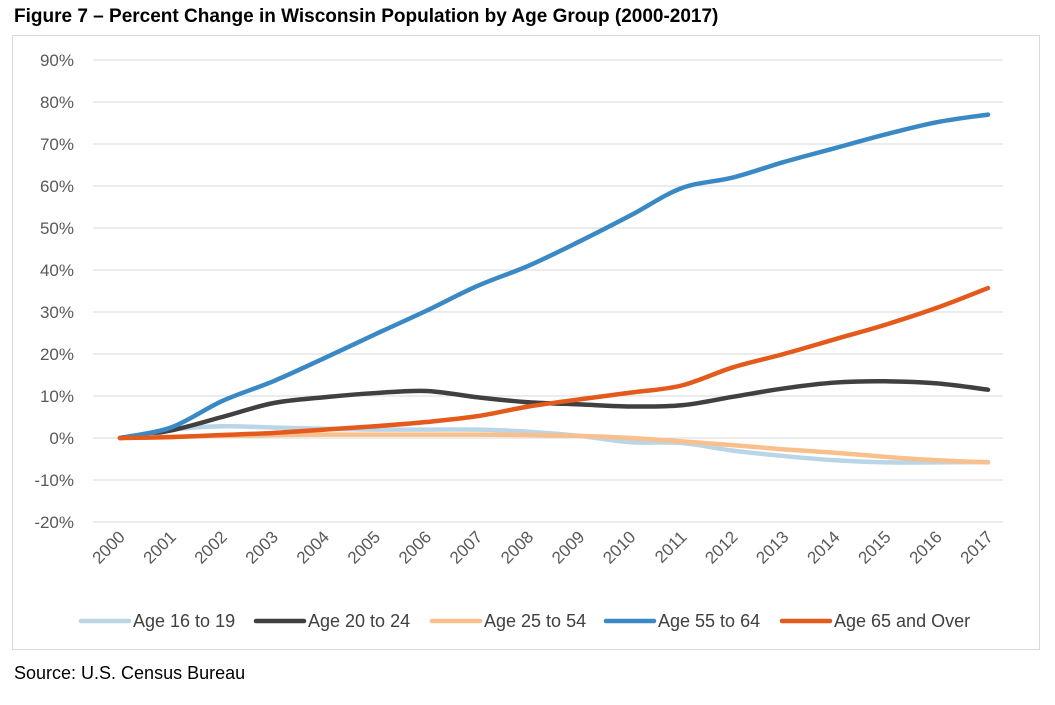  Describe the element at coordinates (57, 312) in the screenshot. I see `y-tick-label: 30%` at that location.